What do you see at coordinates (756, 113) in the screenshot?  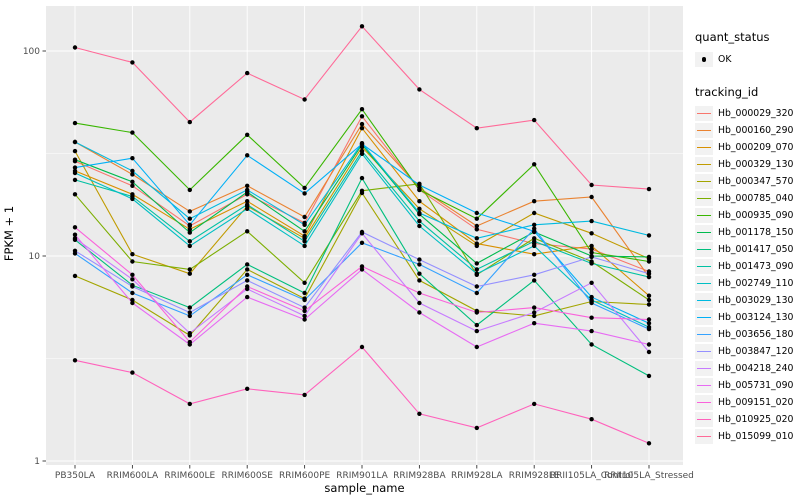 I see `legend-item-label: Hb_000029_320` at bounding box center [756, 113].